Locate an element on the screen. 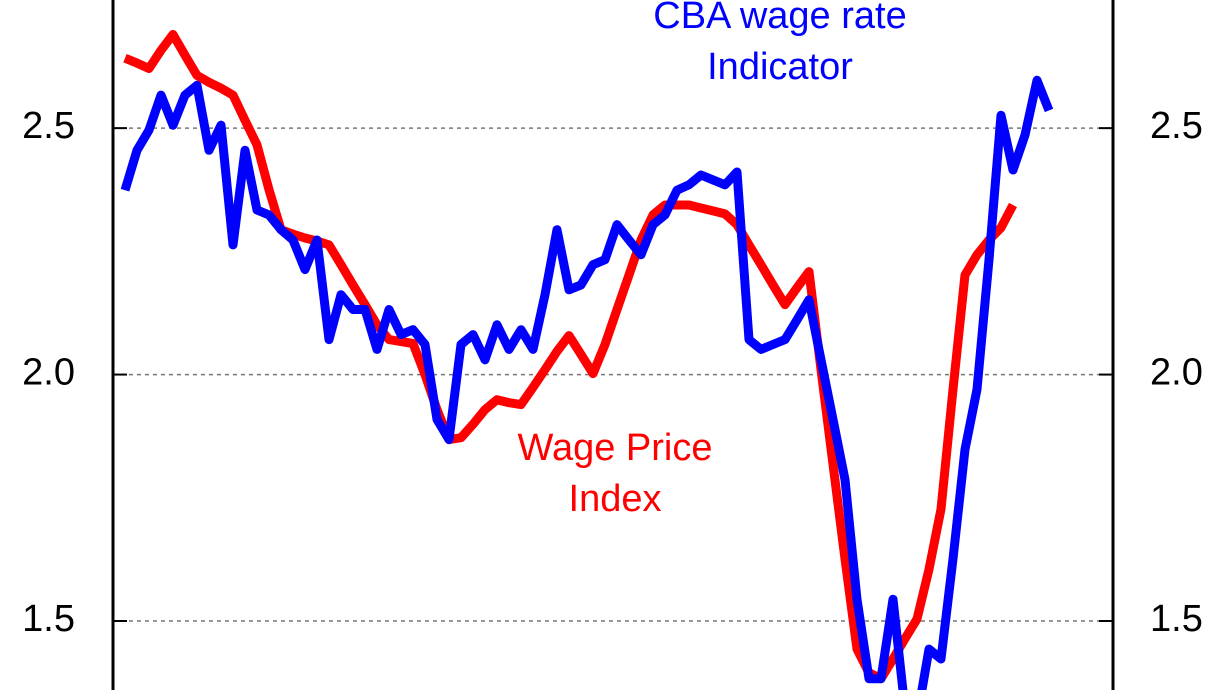 This screenshot has width=1226, height=690. series-label: Index is located at coordinates (615, 499).